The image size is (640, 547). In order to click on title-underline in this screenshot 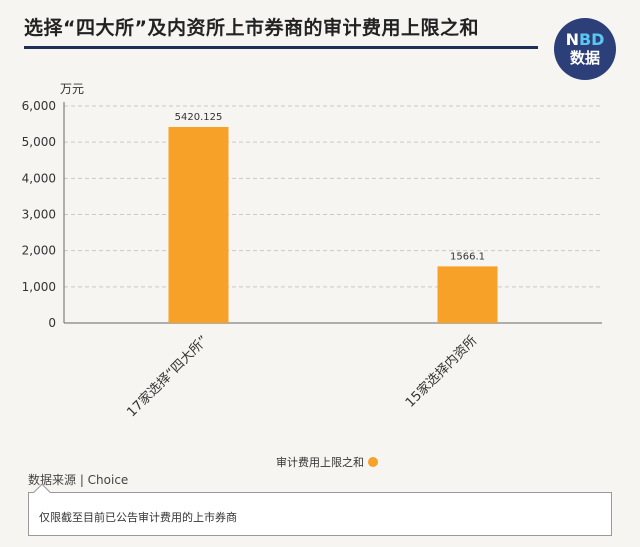, I will do `click(281, 47)`.